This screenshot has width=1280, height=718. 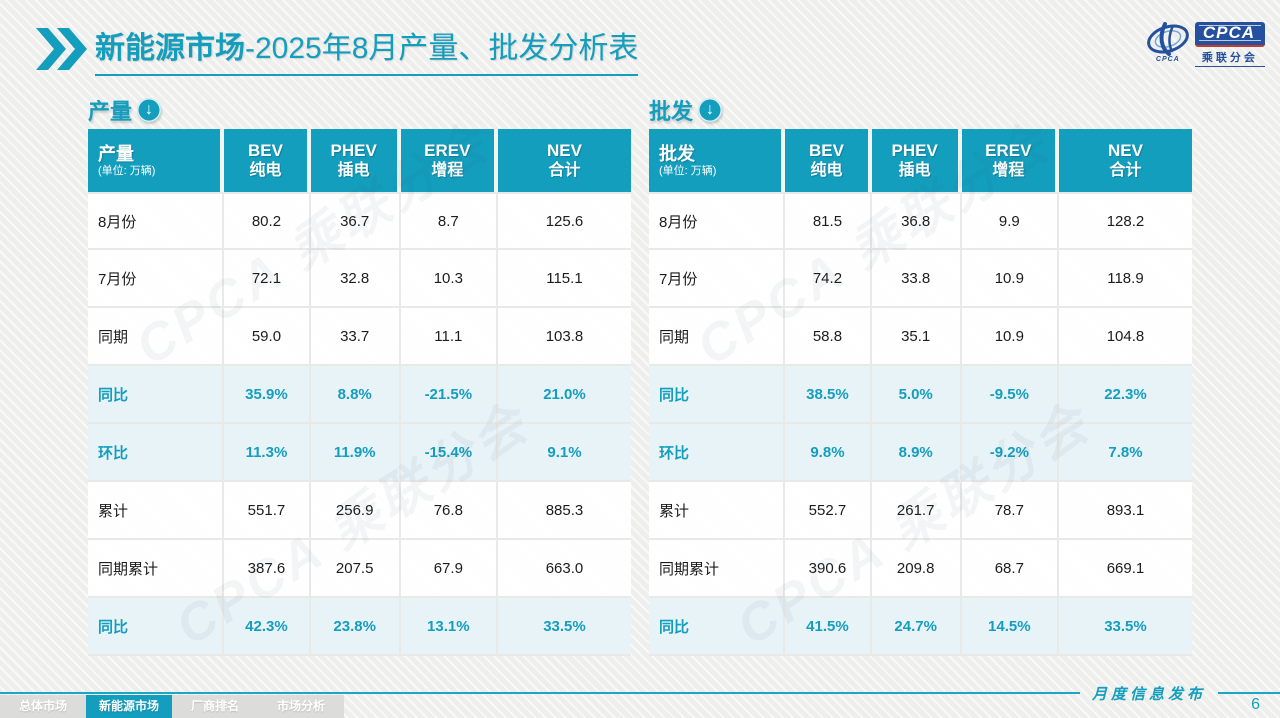 I want to click on corner-label: 产量, so click(x=116, y=153).